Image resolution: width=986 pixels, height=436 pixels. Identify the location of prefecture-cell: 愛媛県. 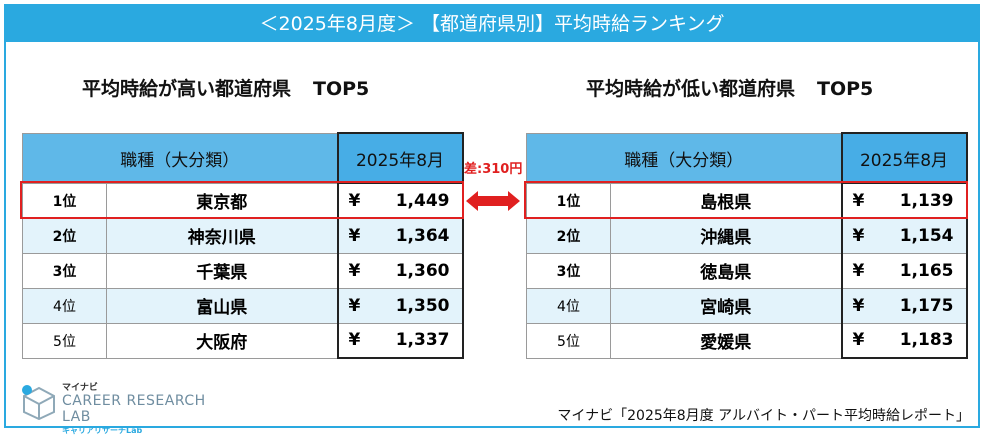
(726, 340).